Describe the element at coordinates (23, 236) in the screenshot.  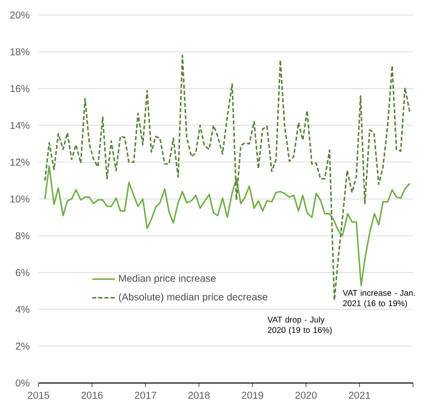
I see `y-tick-label: 8%` at that location.